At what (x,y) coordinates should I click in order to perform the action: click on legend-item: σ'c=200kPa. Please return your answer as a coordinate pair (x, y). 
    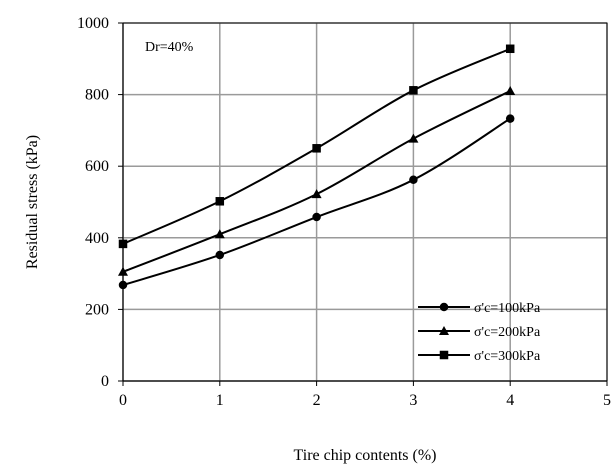
    Looking at the image, I should click on (479, 332).